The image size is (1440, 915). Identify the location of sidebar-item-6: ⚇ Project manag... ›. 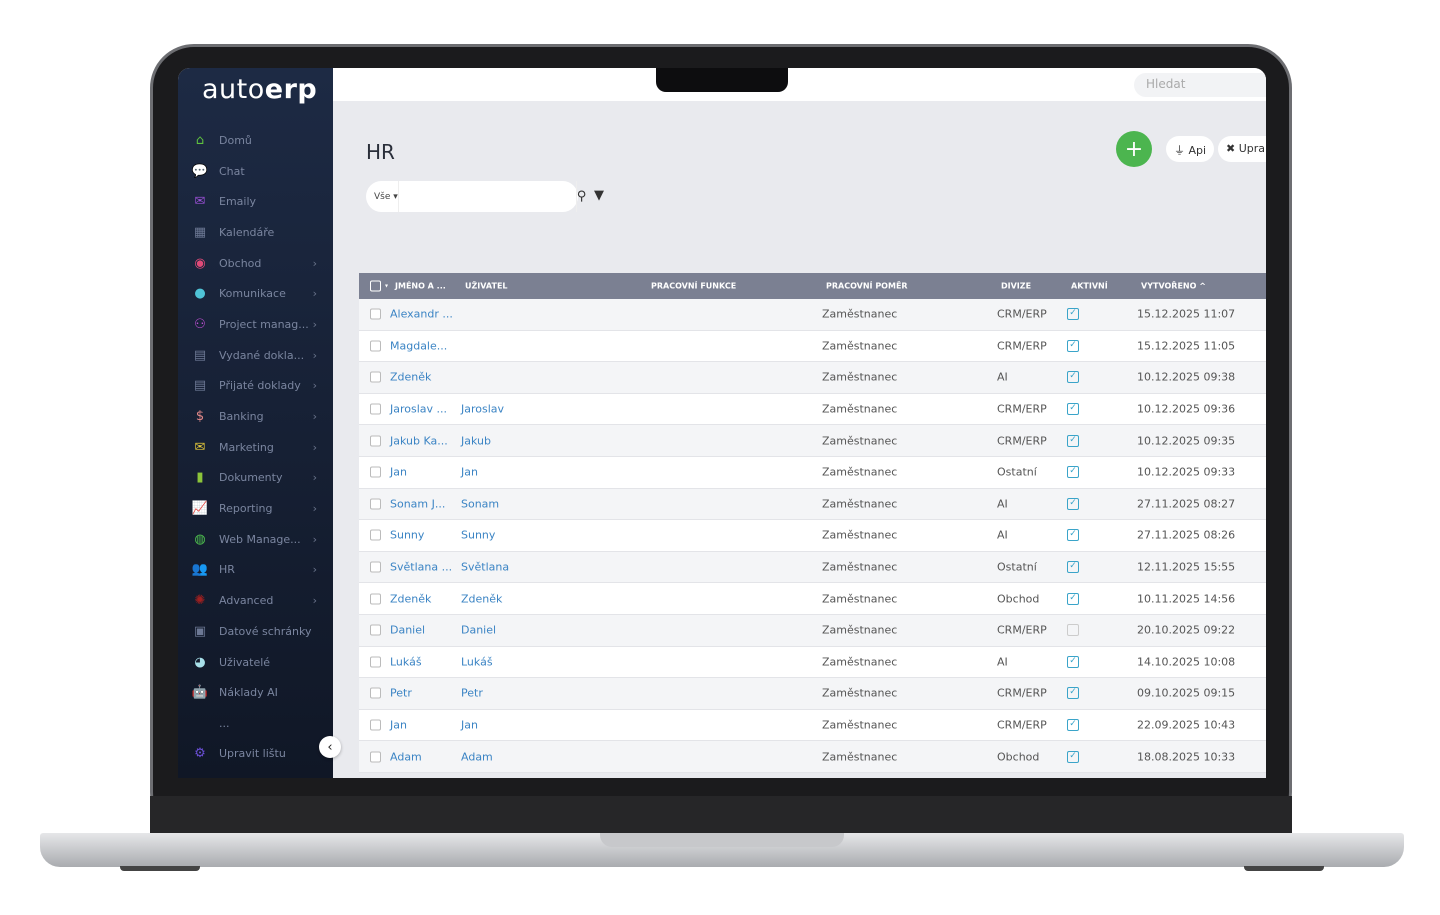
(255, 324).